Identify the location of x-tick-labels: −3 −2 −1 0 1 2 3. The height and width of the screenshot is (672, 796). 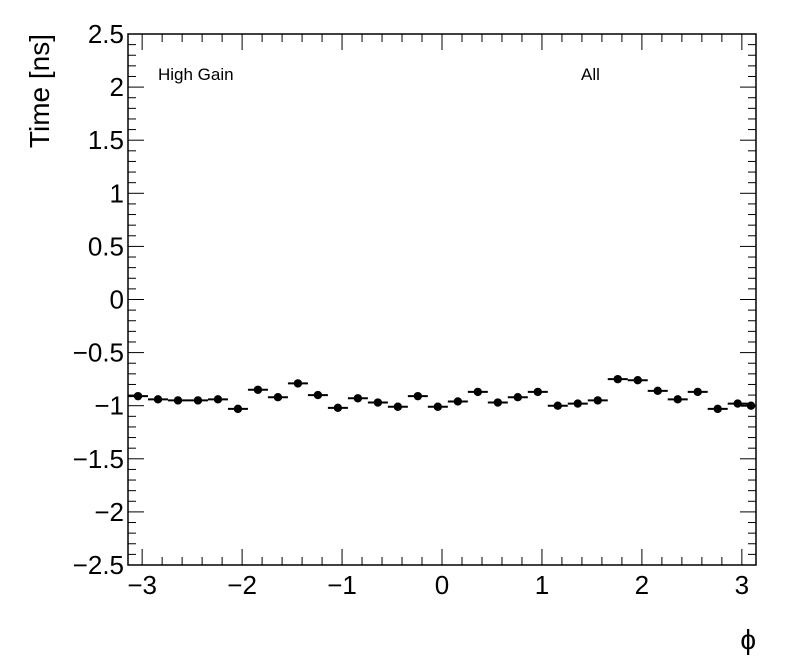
(438, 585).